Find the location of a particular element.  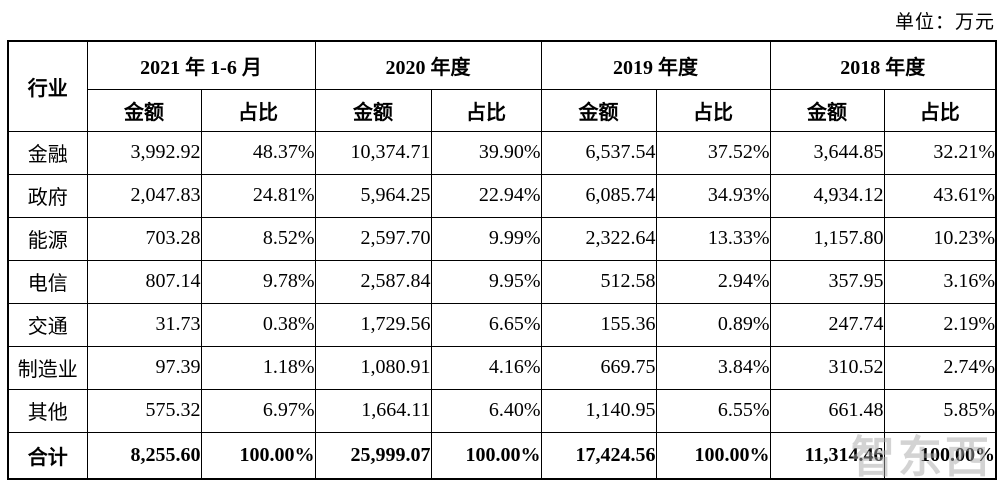

amount-cell: 1,157.80 is located at coordinates (827, 238).